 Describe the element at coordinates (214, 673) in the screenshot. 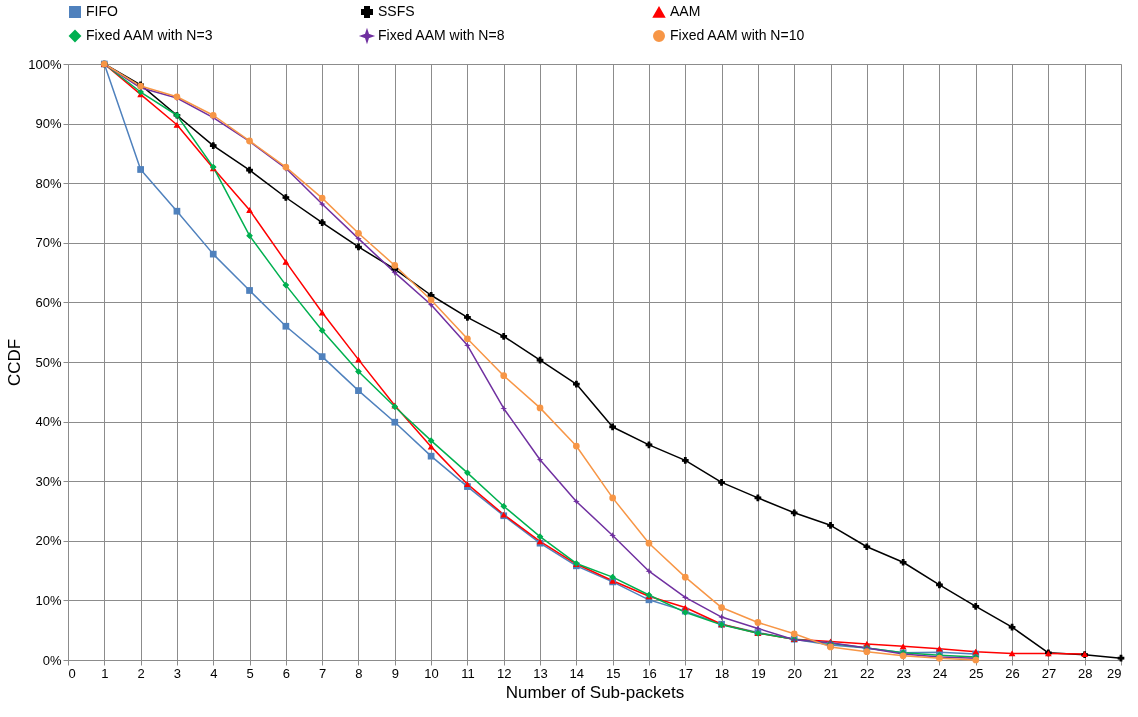

I see `x-tick-label: 4` at that location.